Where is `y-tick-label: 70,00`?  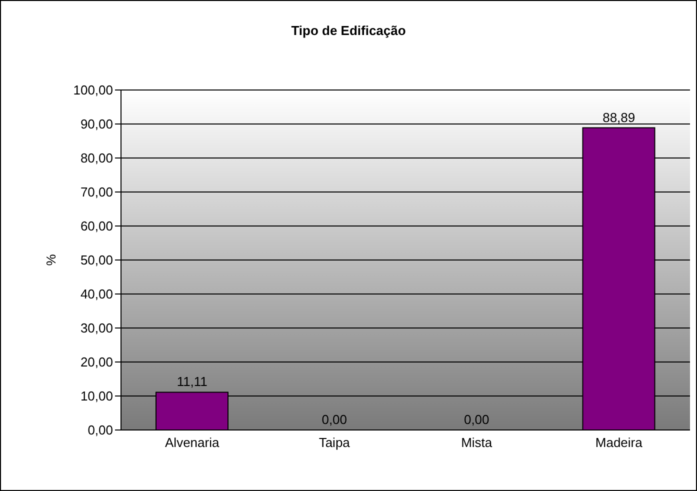 y-tick-label: 70,00 is located at coordinates (96, 192).